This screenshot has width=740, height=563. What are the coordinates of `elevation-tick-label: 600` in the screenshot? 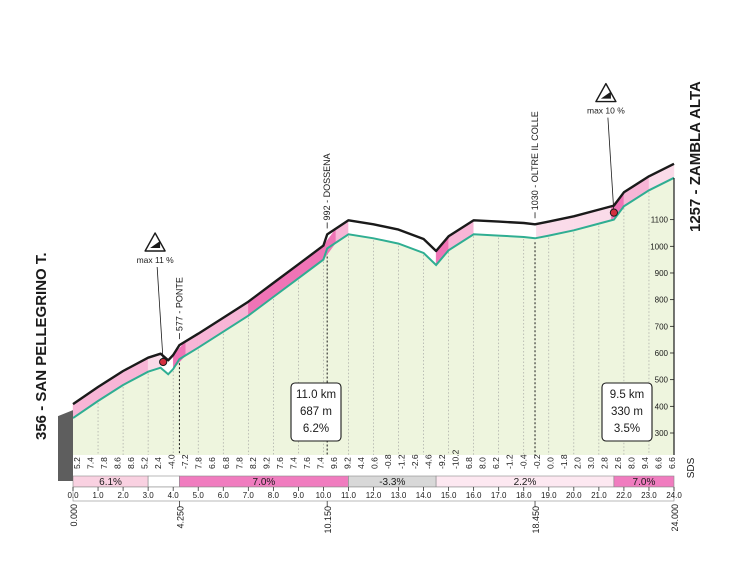 It's located at (662, 353).